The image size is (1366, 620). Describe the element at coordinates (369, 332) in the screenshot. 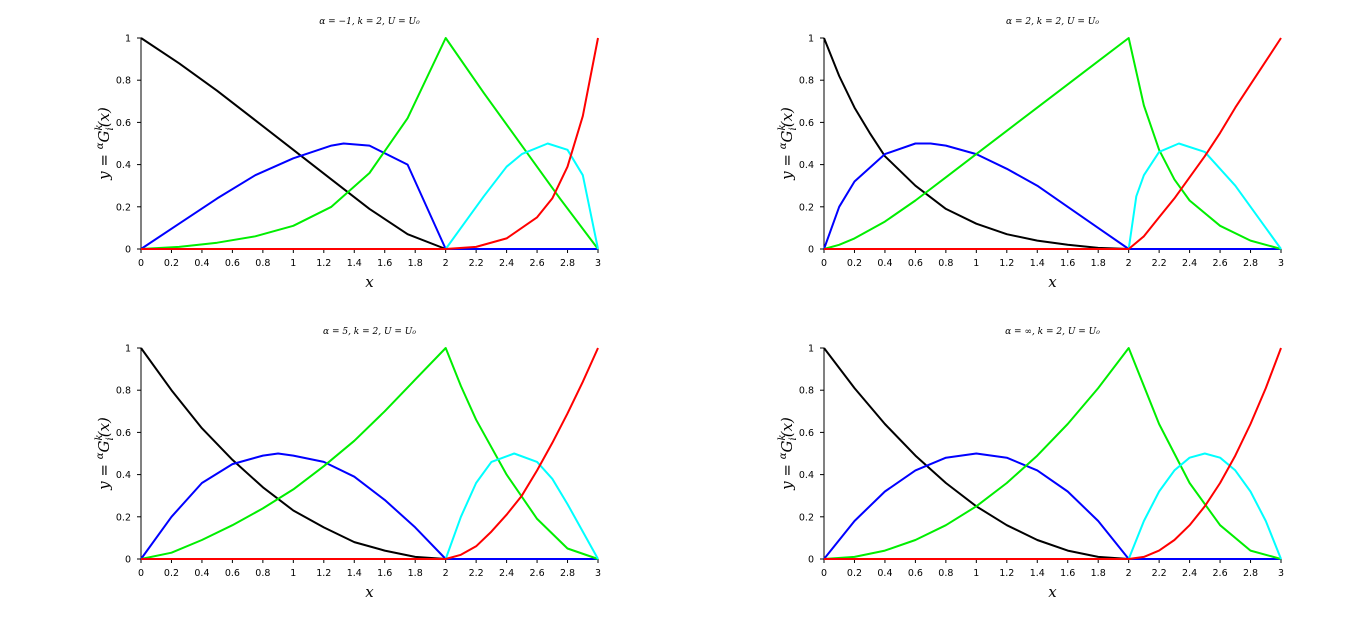

I see `chart-title: α = 5, k = 2, U = U₀` at that location.